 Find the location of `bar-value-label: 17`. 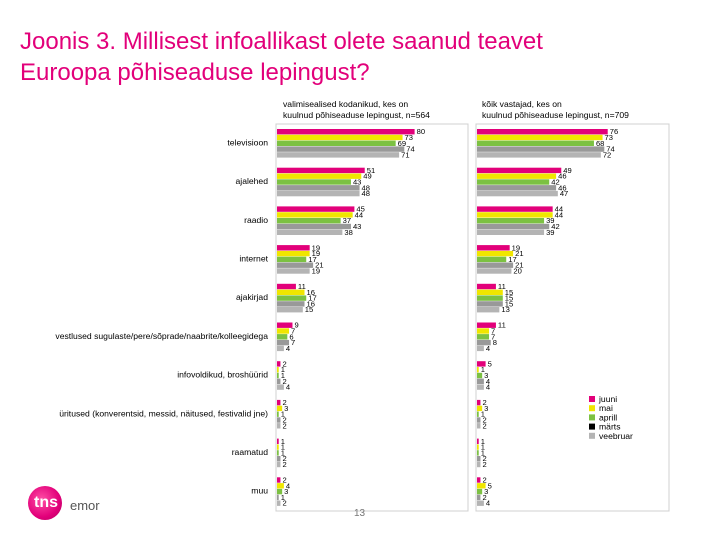

bar-value-label: 17 is located at coordinates (512, 259).